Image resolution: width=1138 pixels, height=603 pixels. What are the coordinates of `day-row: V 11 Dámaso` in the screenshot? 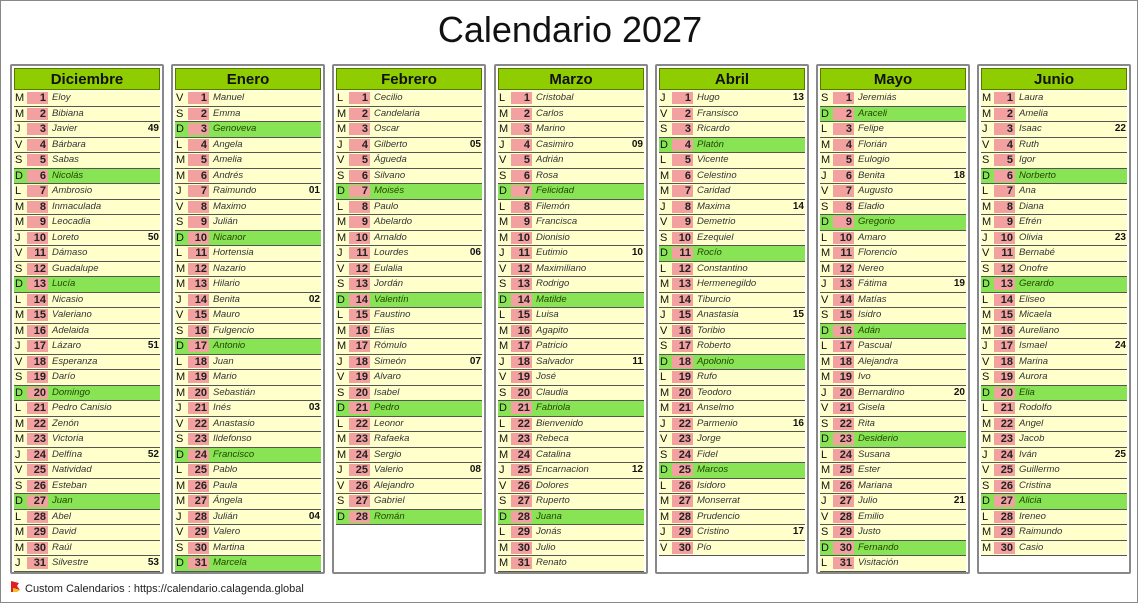 It's located at (87, 254).